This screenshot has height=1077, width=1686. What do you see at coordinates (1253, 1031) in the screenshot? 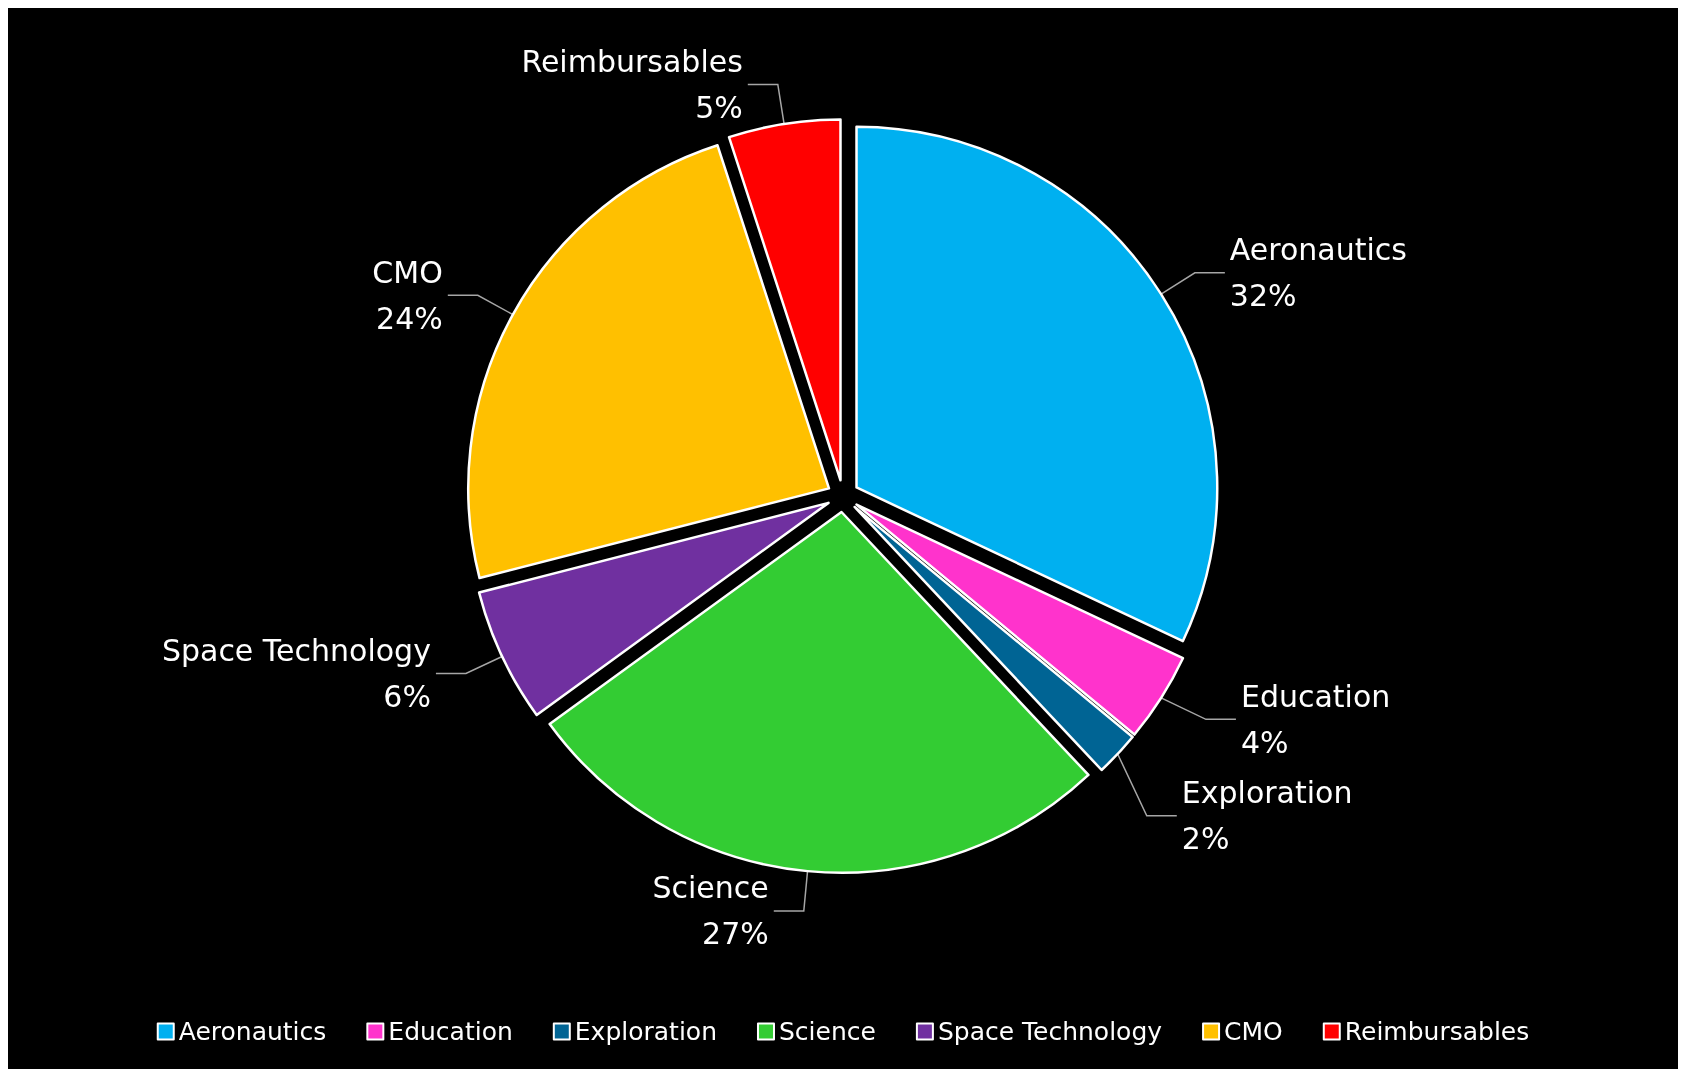
I see `legend-label: CMO` at bounding box center [1253, 1031].